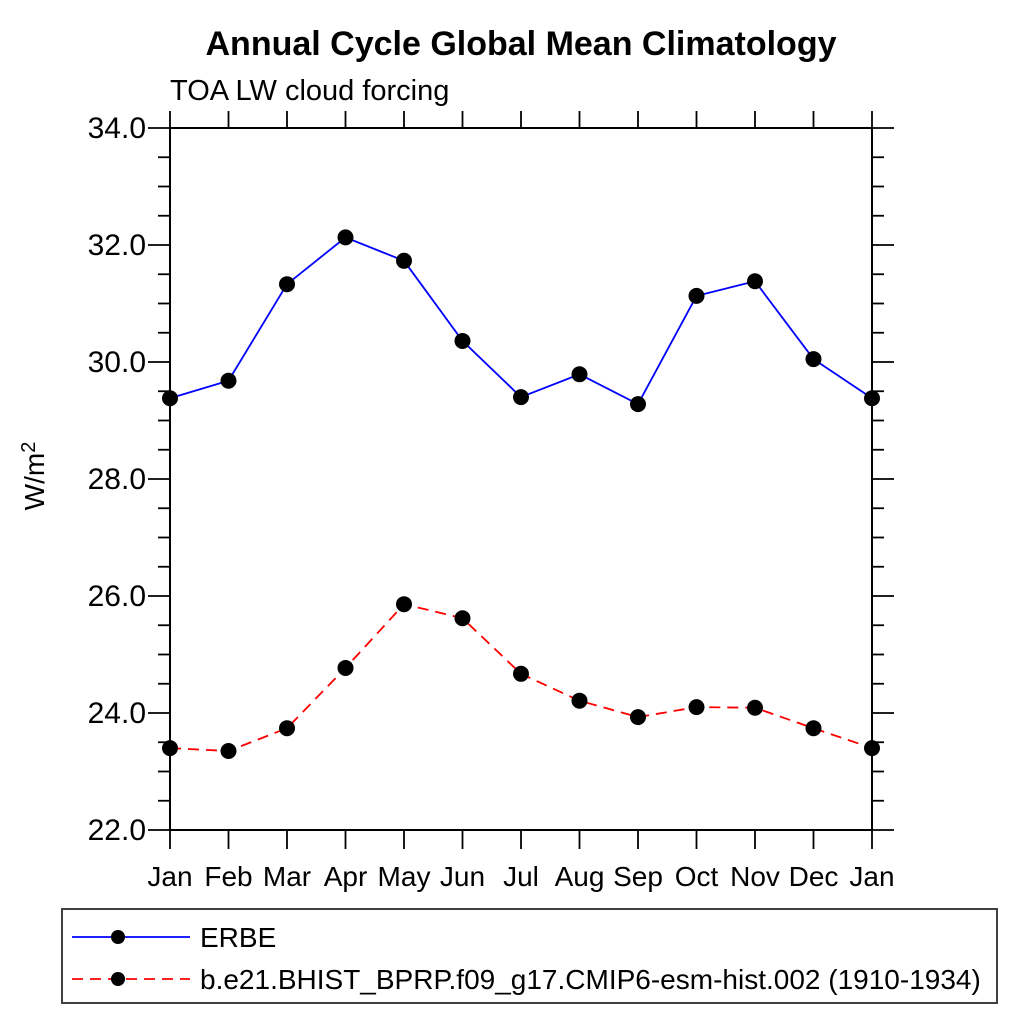 The image size is (1024, 1024). I want to click on y-tick-label: 34.0, so click(117, 128).